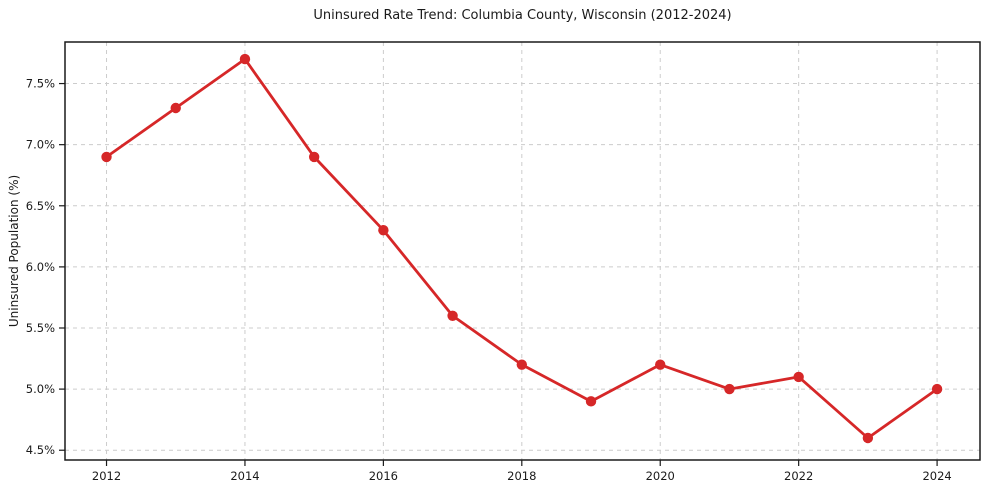 The image size is (989, 490). I want to click on x-tick-label: 2018, so click(521, 476).